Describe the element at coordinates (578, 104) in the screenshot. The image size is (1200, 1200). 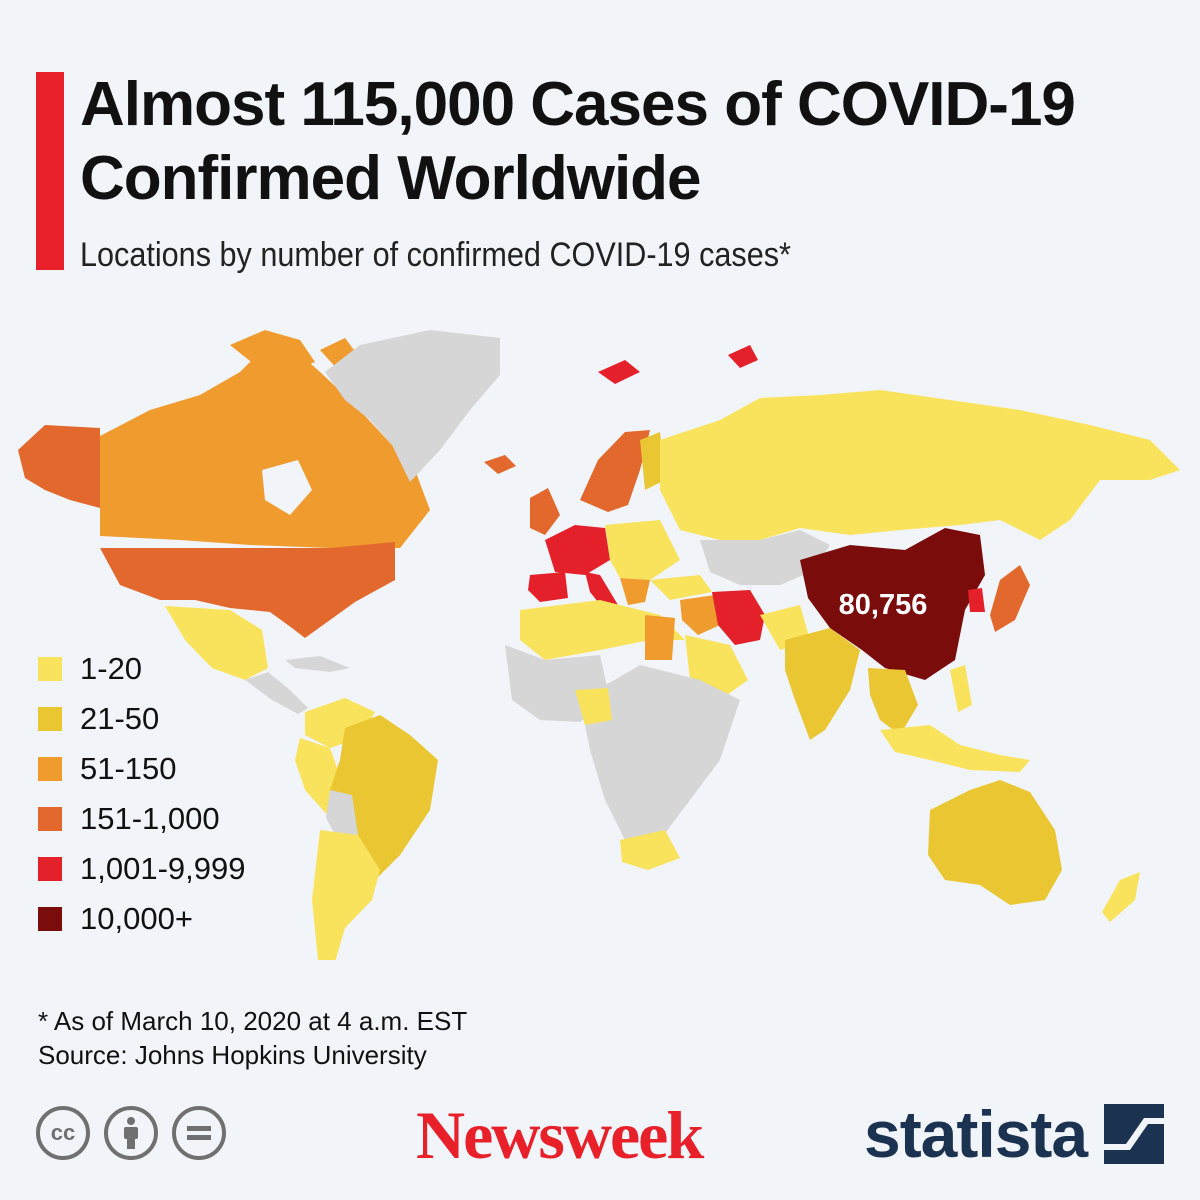
I see `title-line-1: Almost 115,000 Cases of COVID-19` at that location.